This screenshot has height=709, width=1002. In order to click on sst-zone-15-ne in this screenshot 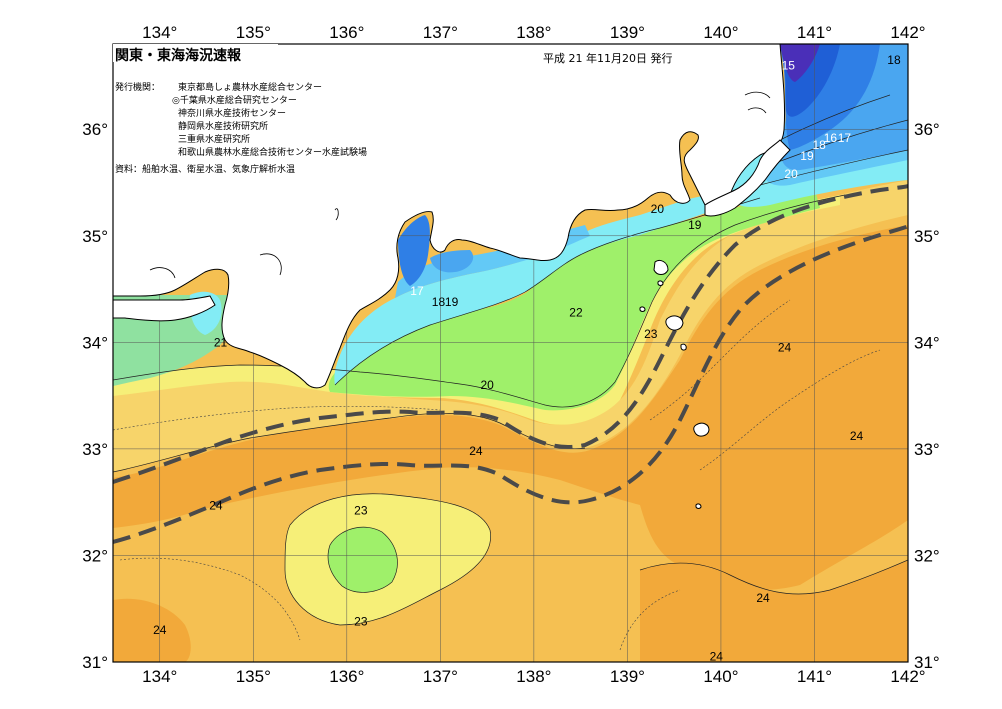, I will do `click(800, 63)`.